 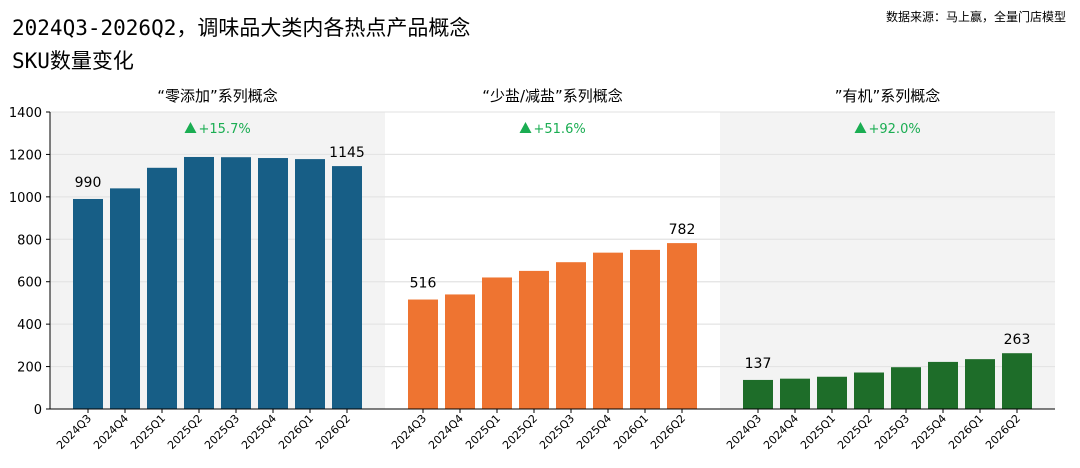 What do you see at coordinates (29, 283) in the screenshot?
I see `y-tick-label: 600` at bounding box center [29, 283].